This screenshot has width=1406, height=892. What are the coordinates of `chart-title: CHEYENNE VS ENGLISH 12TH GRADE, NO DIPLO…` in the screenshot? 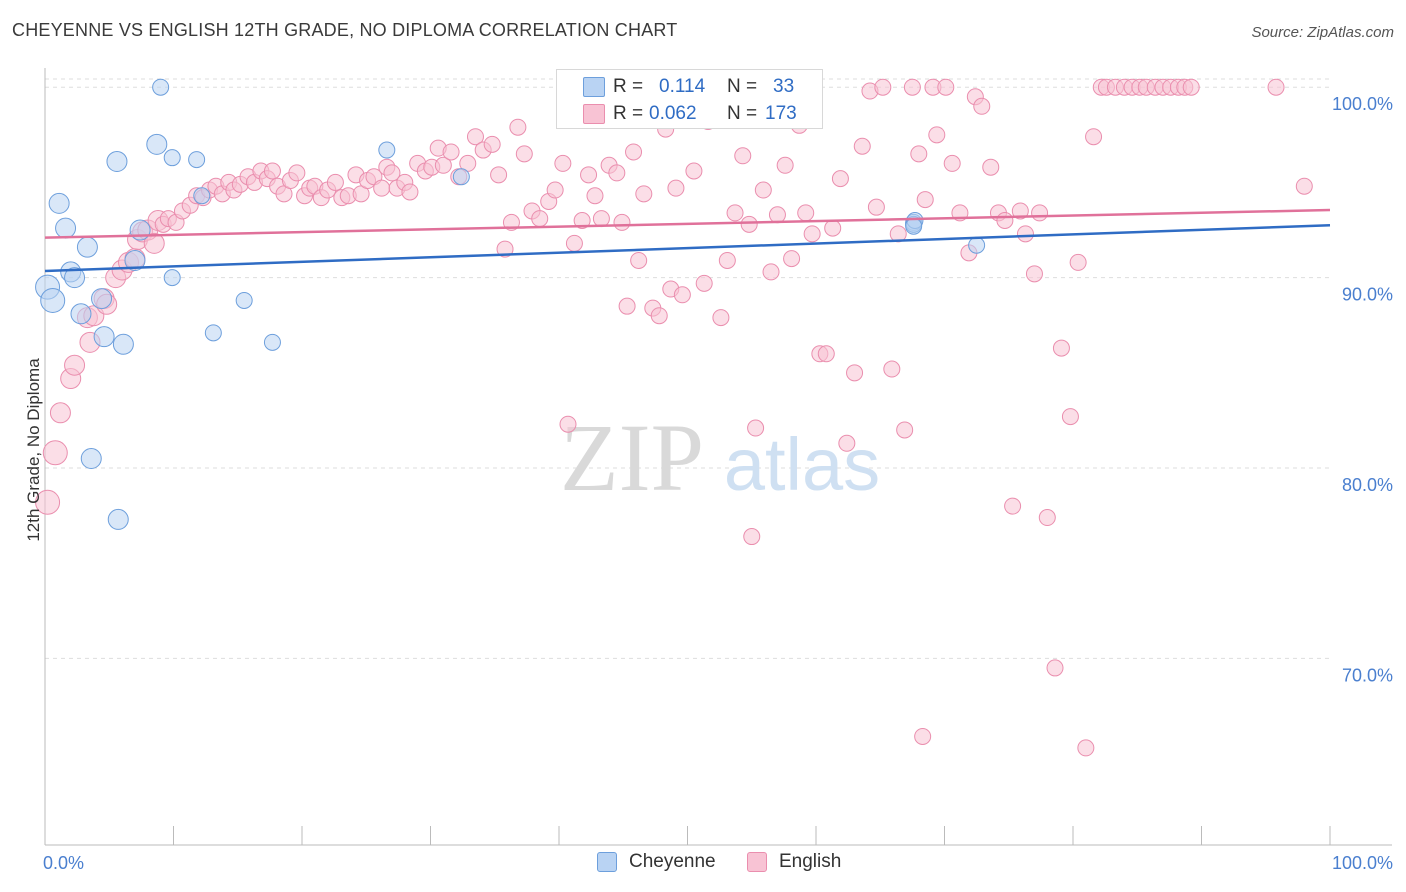 It's located at (345, 30).